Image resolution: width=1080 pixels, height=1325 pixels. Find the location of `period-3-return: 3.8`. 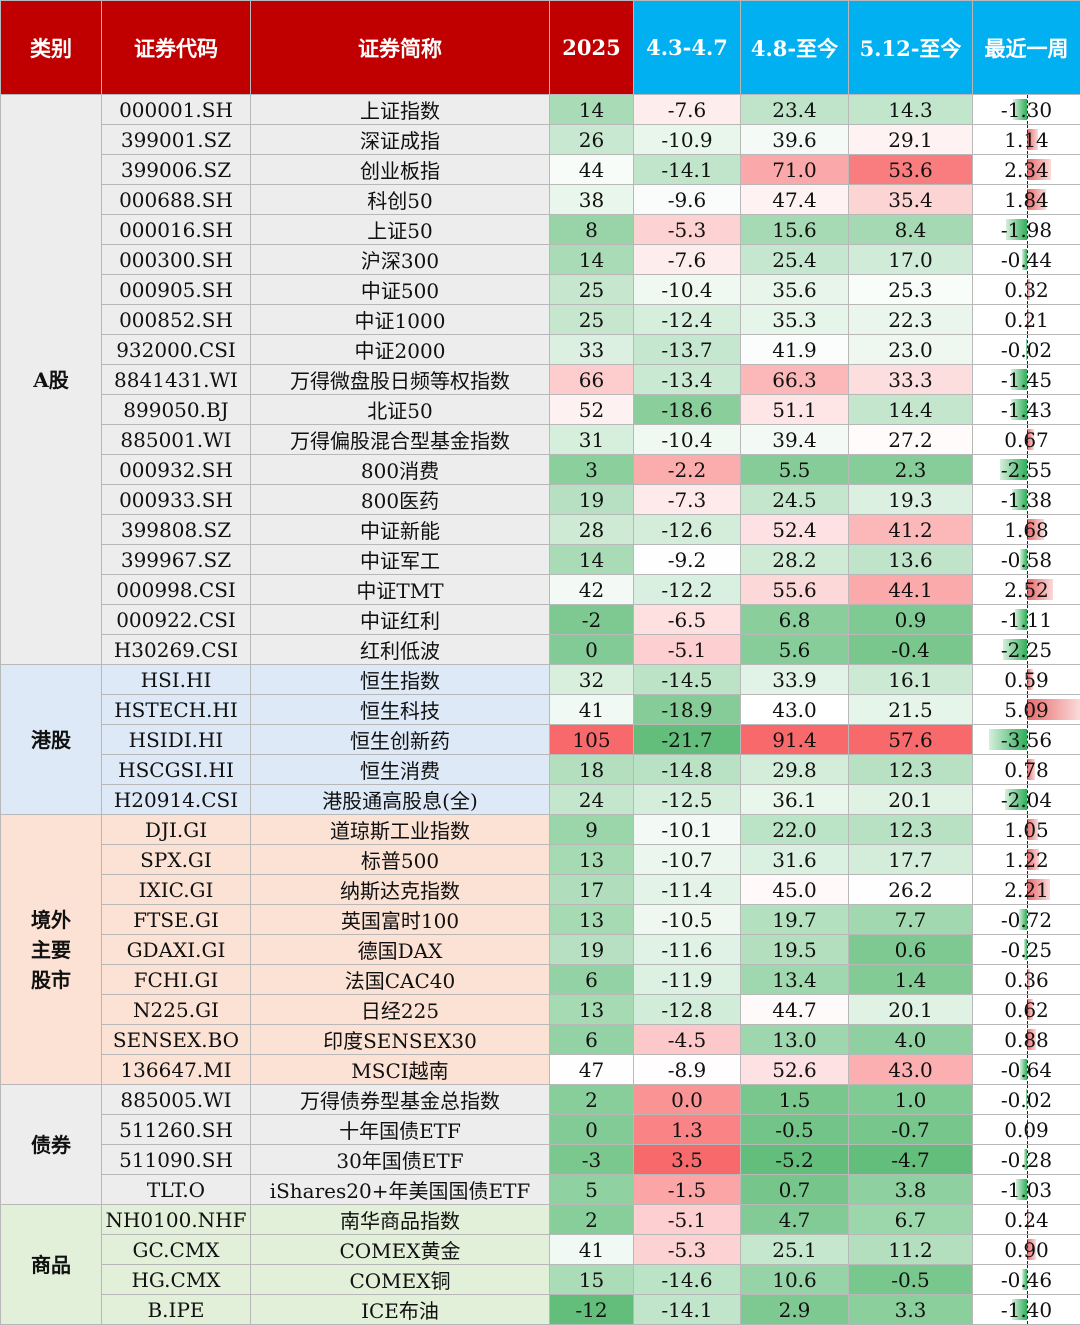

period-3-return: 3.8 is located at coordinates (911, 1190).